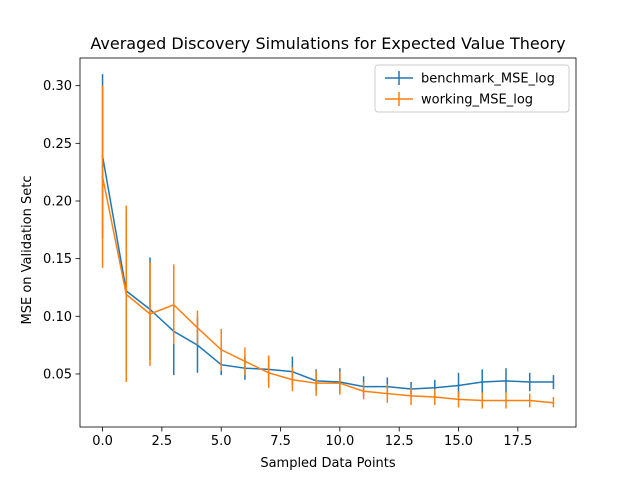 The width and height of the screenshot is (640, 480). I want to click on legend-label-benchmark_MSE_log: benchmark_MSE_log, so click(488, 79).